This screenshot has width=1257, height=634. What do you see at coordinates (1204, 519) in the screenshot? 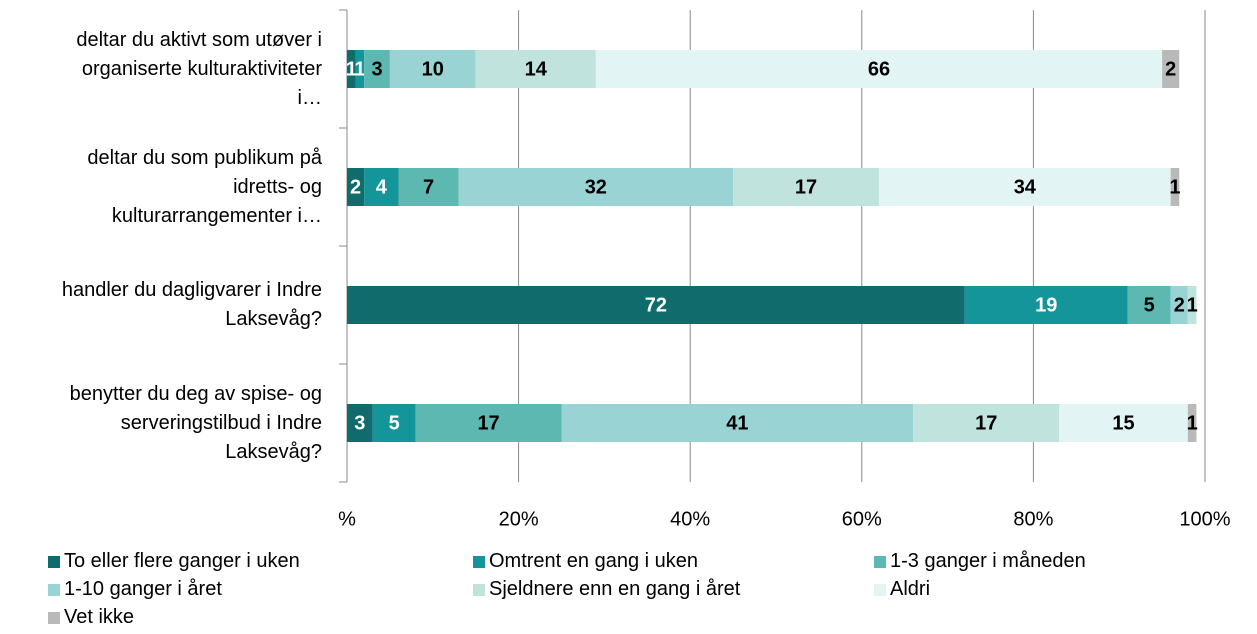
I see `x-tick-label: 100%` at bounding box center [1204, 519].